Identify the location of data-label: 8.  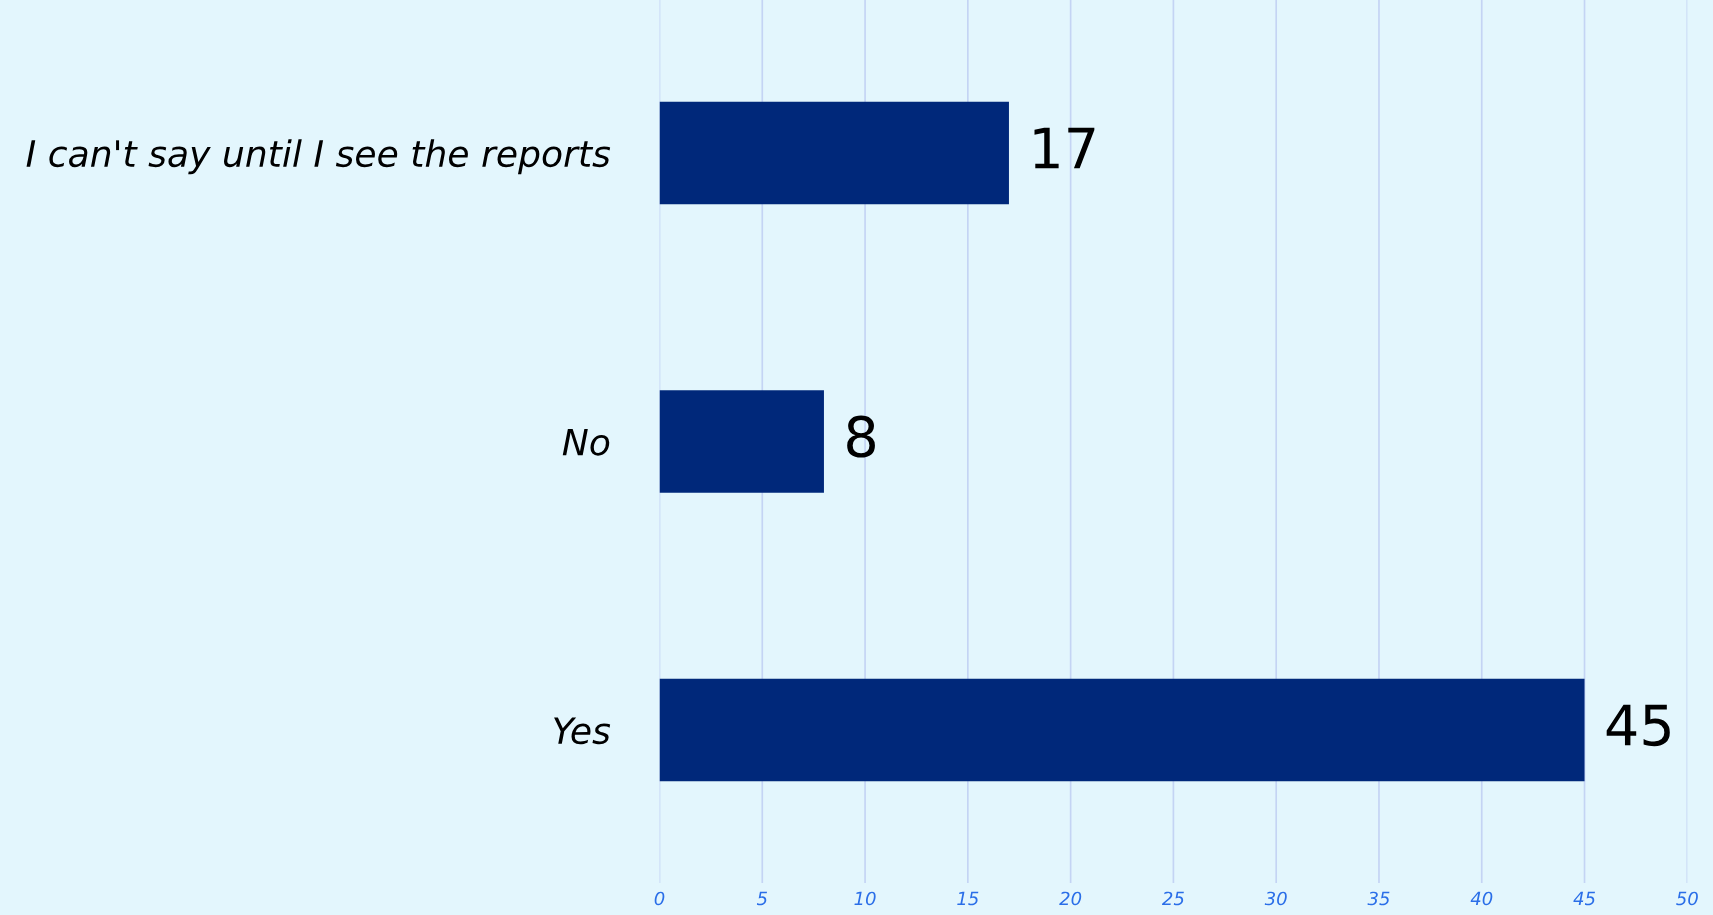
(861, 436).